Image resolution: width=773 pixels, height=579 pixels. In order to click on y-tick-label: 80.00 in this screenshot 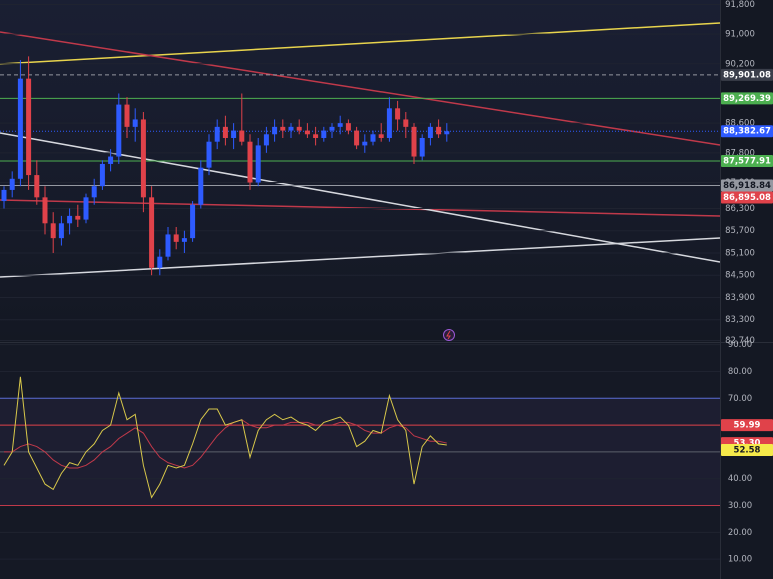, I will do `click(740, 372)`.